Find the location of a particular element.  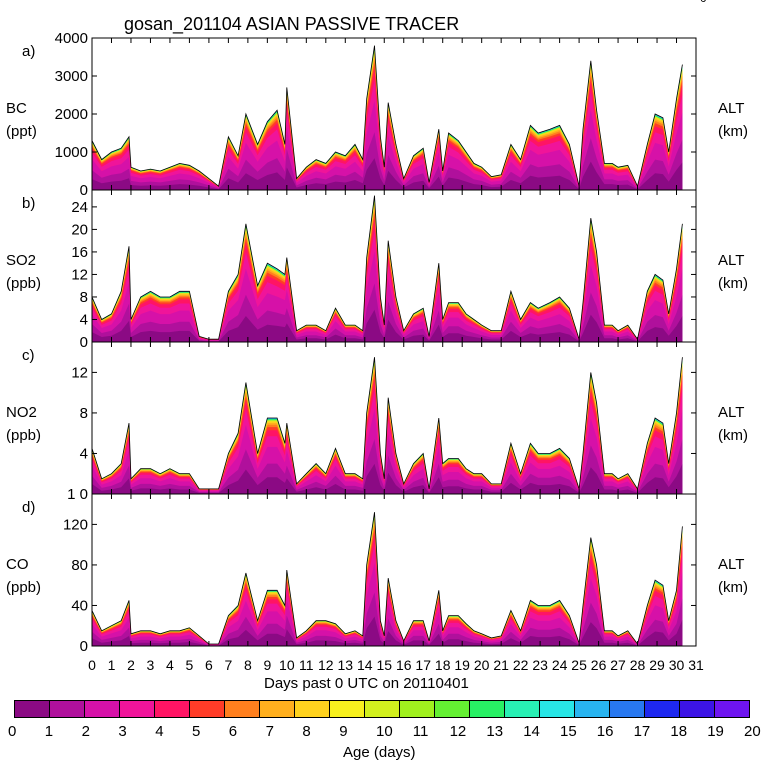

colorbar-tick-label: 16 is located at coordinates (605, 731).